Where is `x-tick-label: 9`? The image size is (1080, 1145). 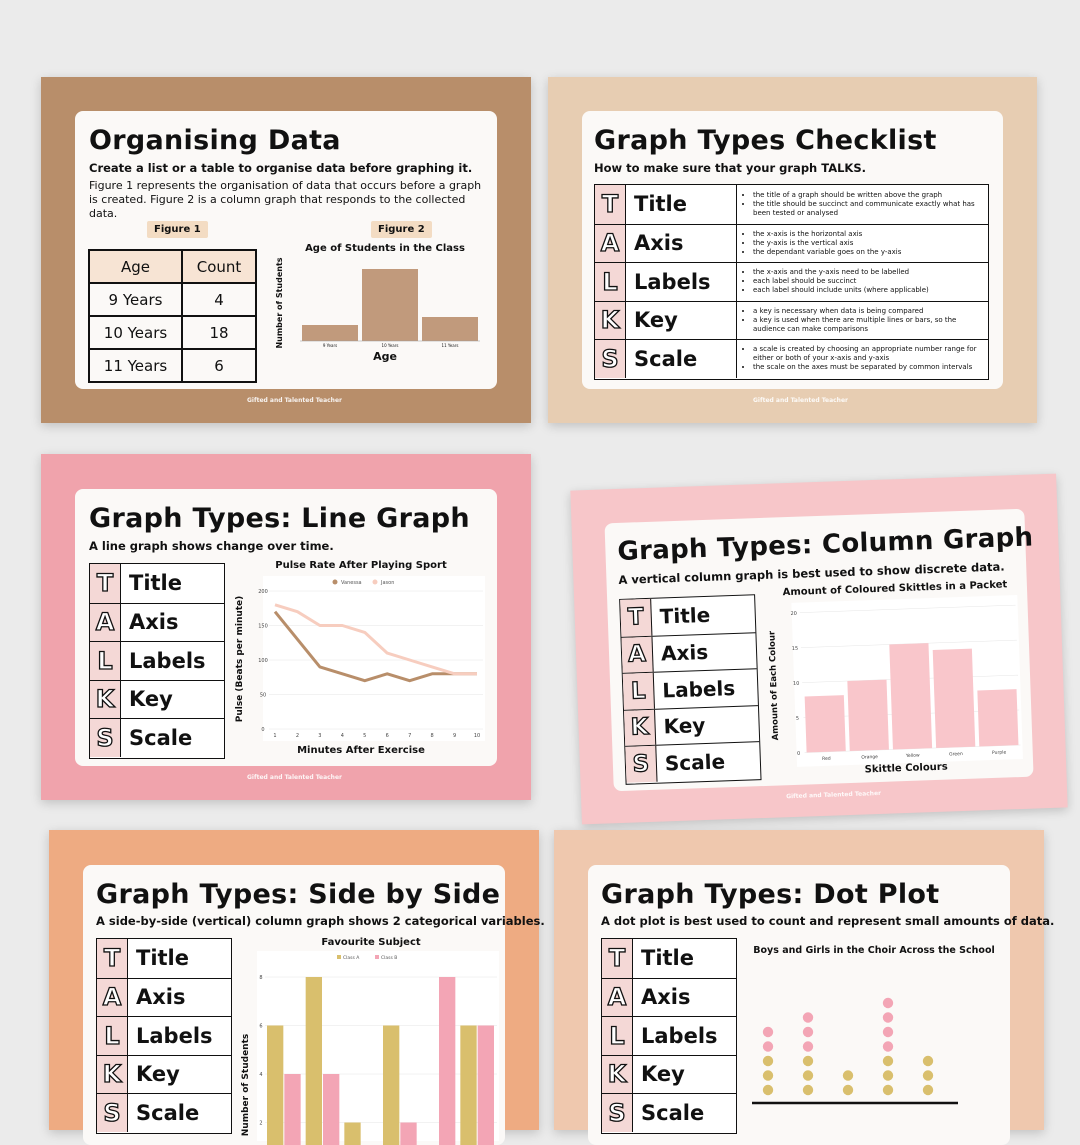 x-tick-label: 9 is located at coordinates (454, 736).